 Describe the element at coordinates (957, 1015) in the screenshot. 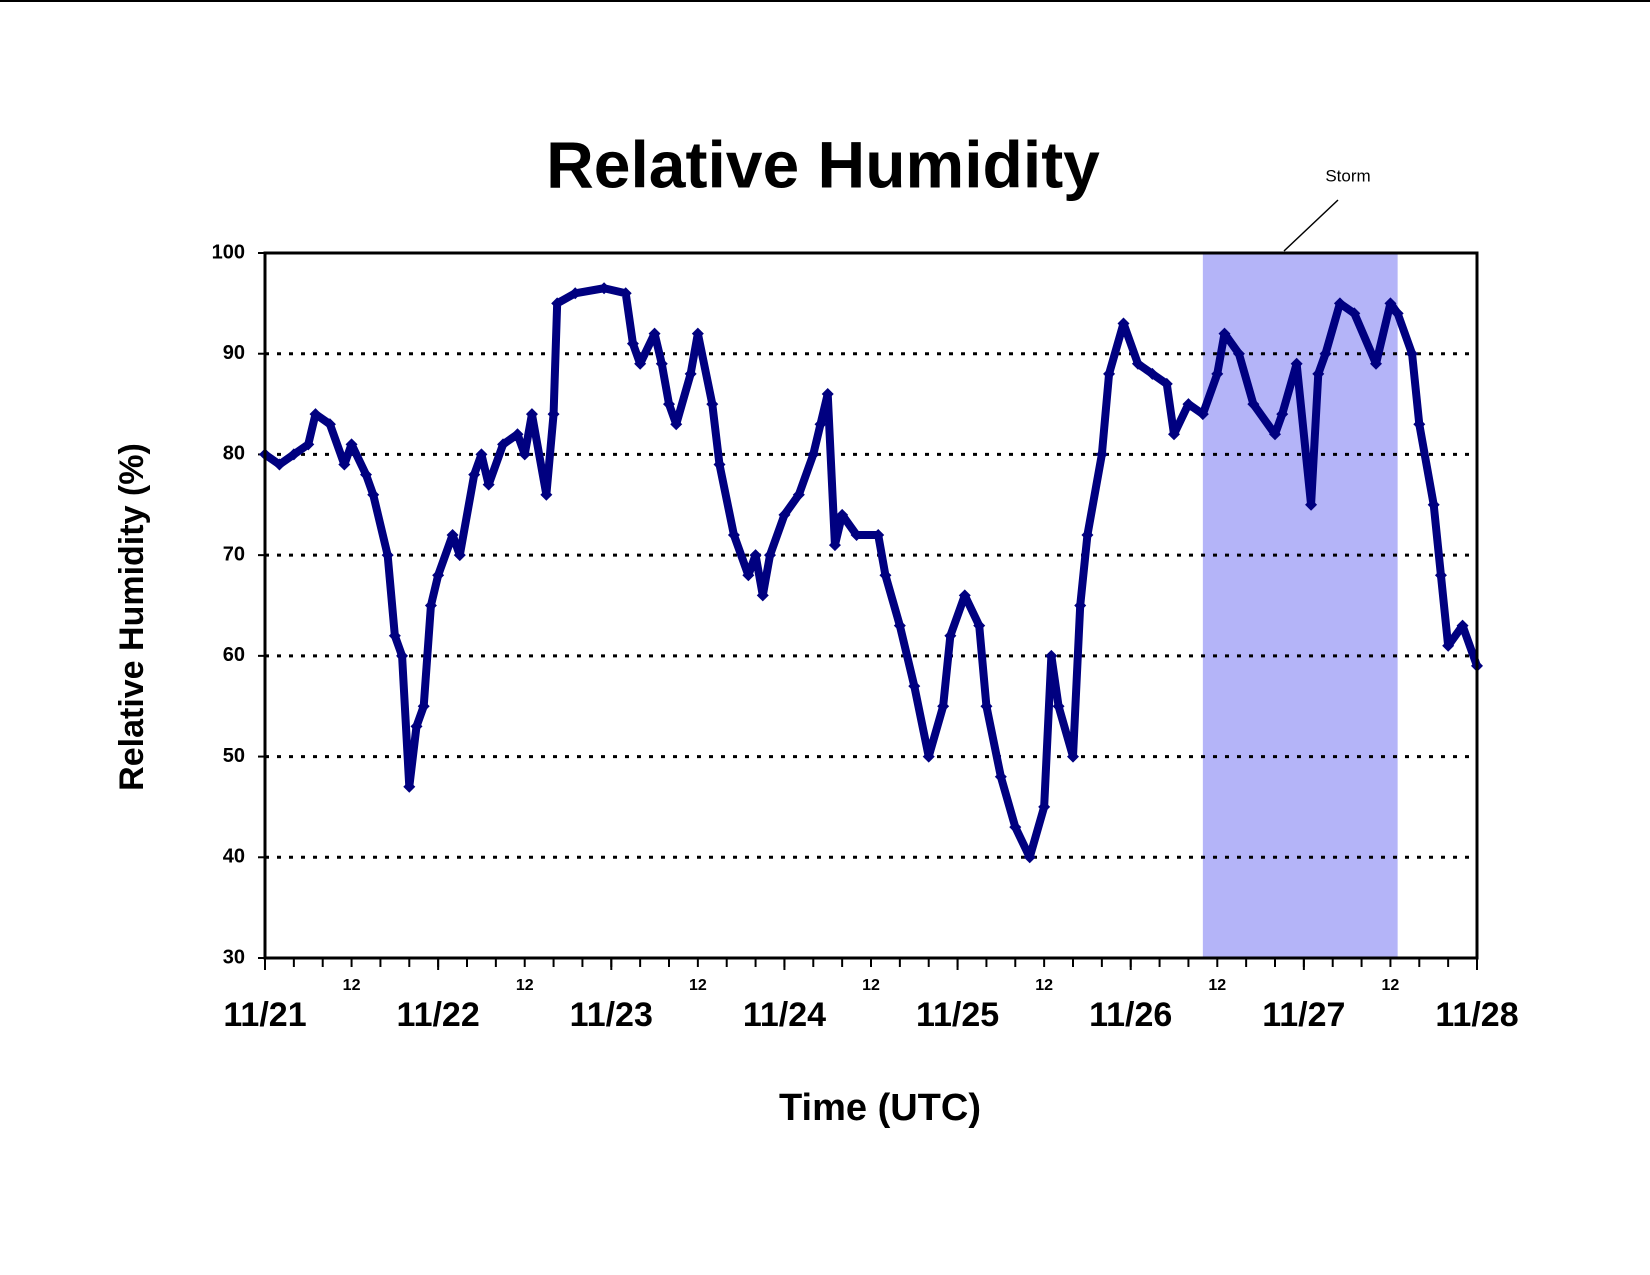

I see `x-tick-label: 11/25` at that location.